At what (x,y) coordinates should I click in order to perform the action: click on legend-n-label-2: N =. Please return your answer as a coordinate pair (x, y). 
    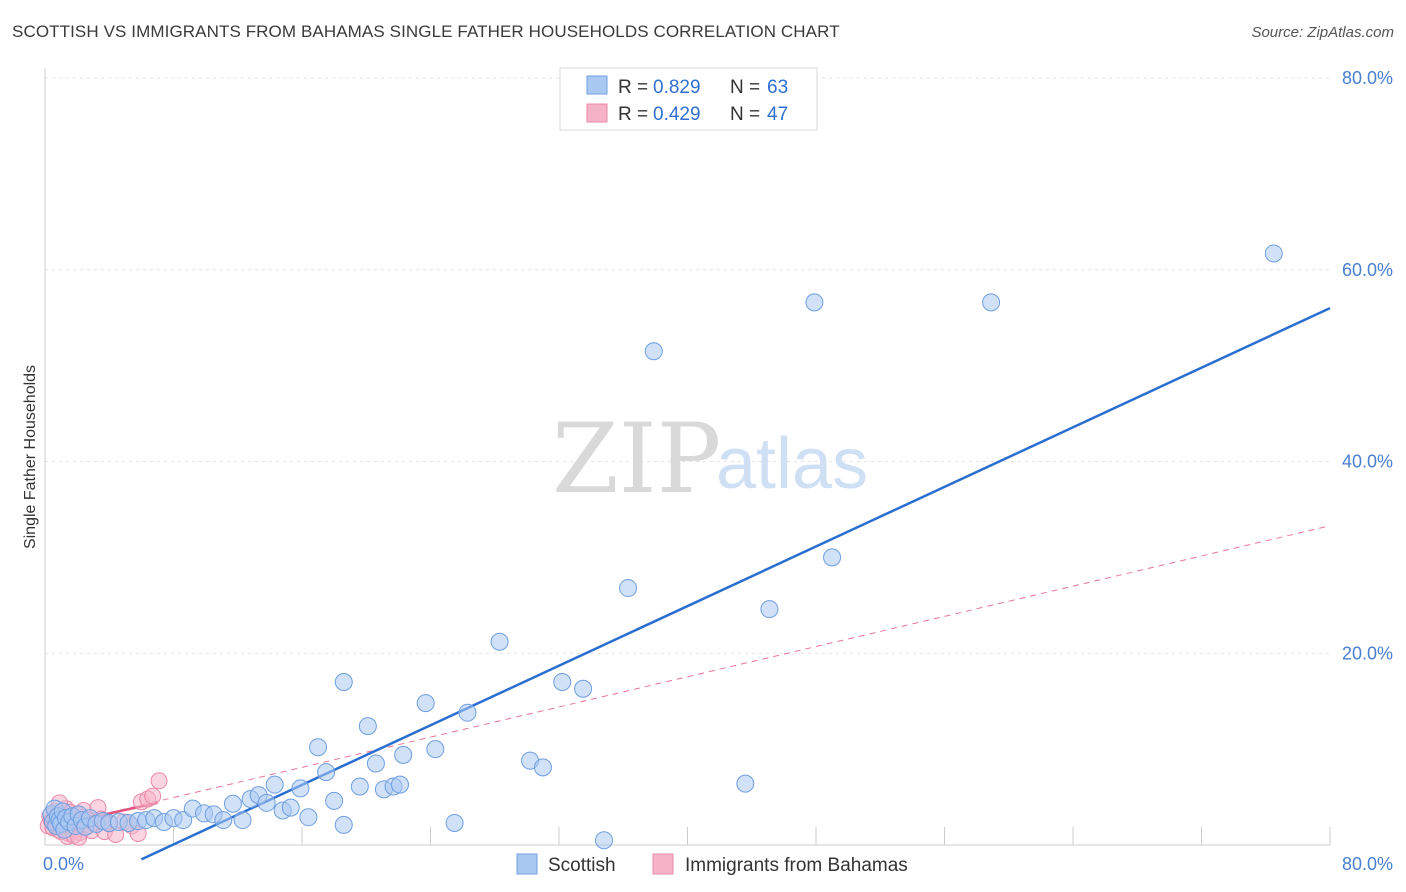
    Looking at the image, I should click on (745, 114).